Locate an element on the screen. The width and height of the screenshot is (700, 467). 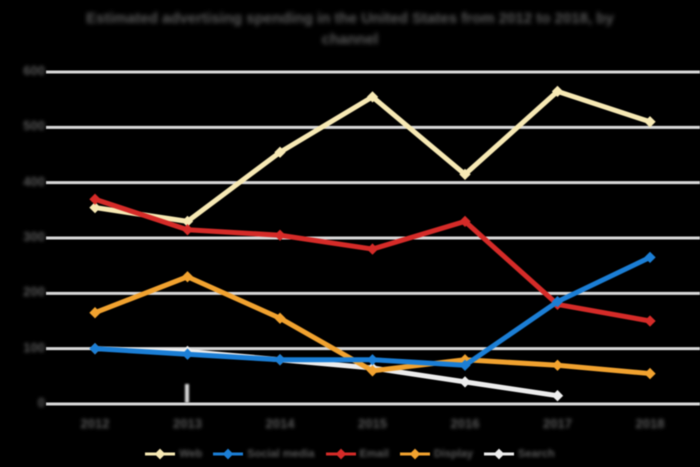
legend-item-search: Search is located at coordinates (519, 454).